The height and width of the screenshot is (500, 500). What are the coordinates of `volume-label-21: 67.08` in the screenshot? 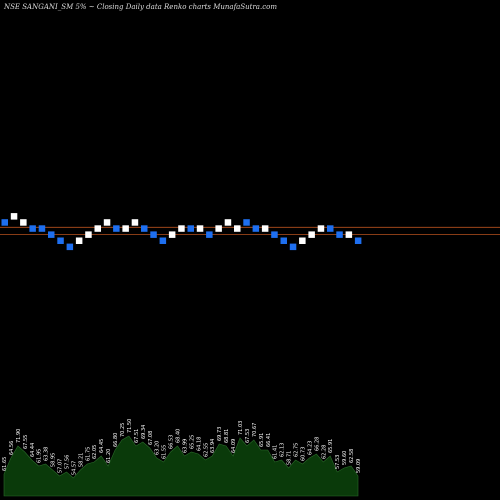 It's located at (151, 438).